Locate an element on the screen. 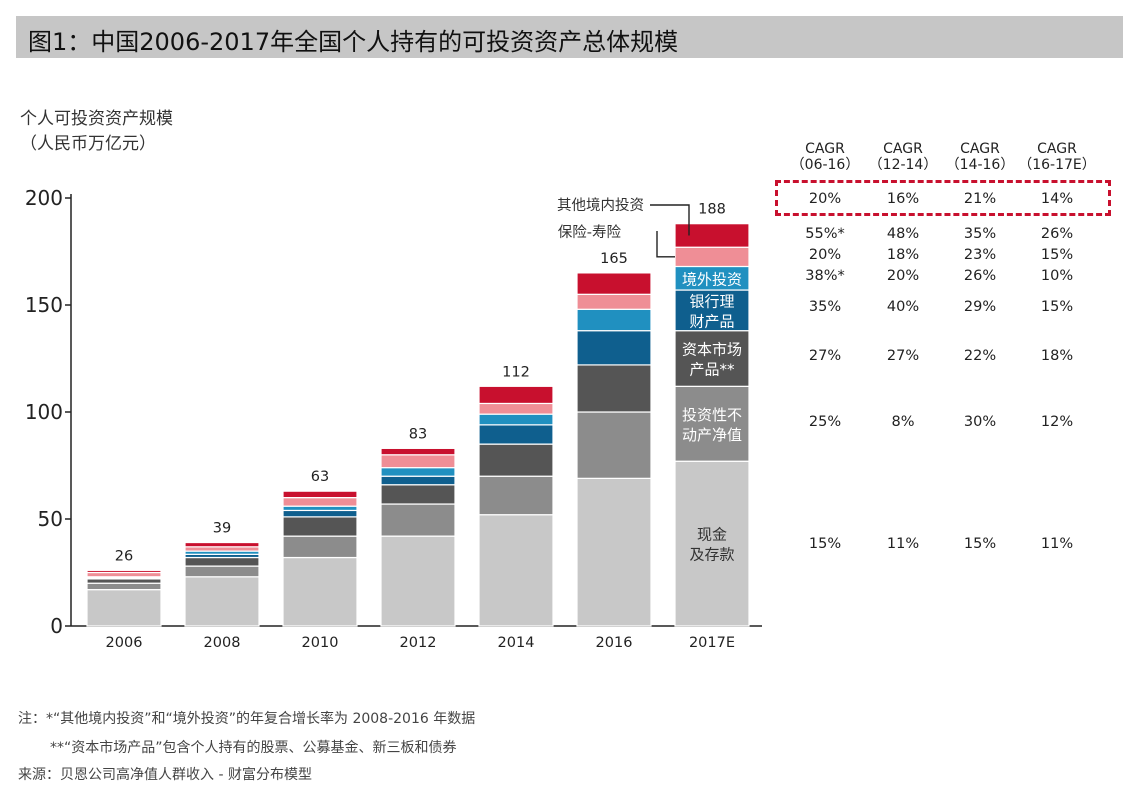  callout-label-other-domestic: 其他境内投资 is located at coordinates (600, 205).